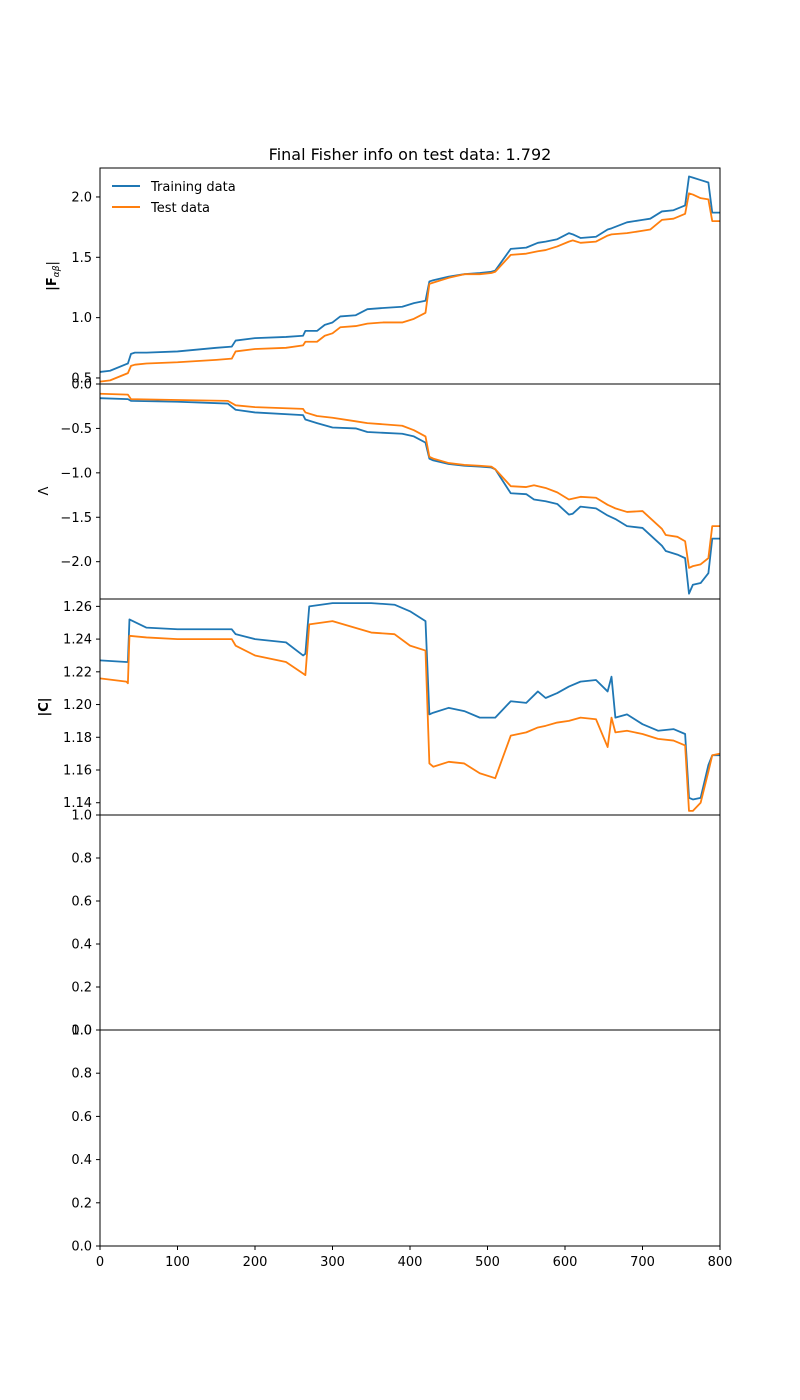 The width and height of the screenshot is (800, 1400). I want to click on ytick-label-lambda-1: −0.5, so click(76, 429).